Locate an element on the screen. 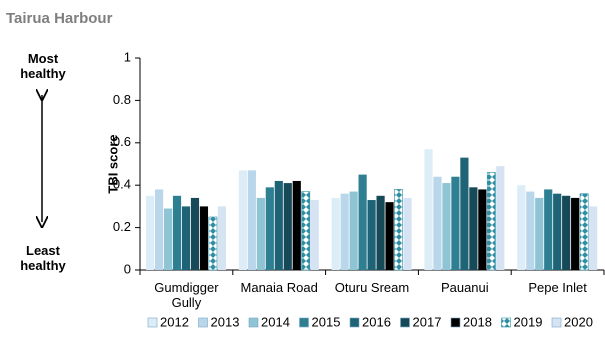 This screenshot has width=605, height=340. legend-label: 2018 is located at coordinates (477, 321).